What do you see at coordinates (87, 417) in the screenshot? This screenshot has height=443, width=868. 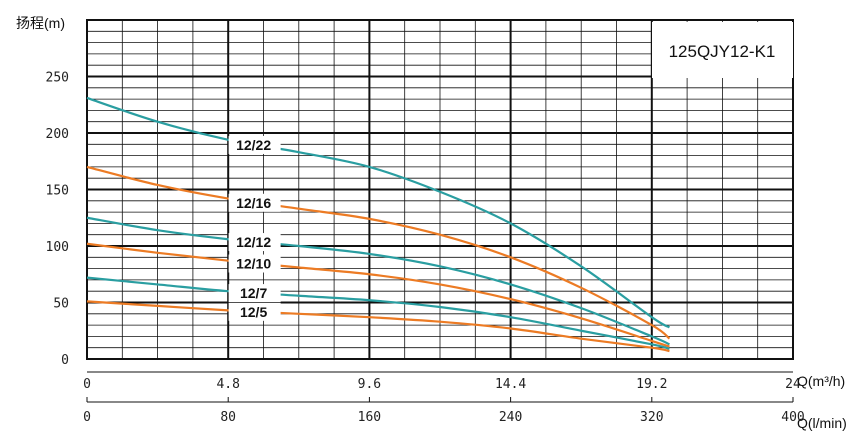 I see `x-tick-label-bottom: 0` at bounding box center [87, 417].